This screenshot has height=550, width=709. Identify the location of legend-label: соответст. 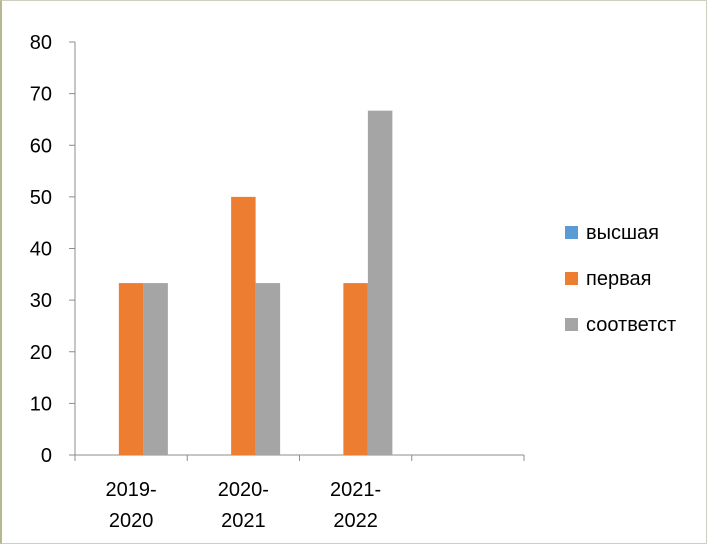
(631, 325).